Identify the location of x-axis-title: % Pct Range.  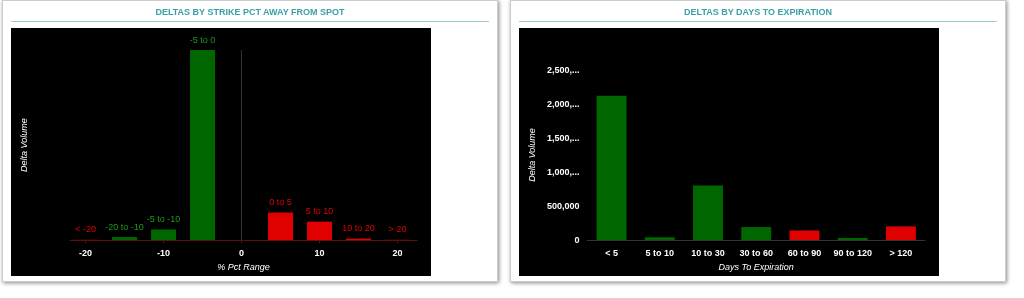
(243, 266).